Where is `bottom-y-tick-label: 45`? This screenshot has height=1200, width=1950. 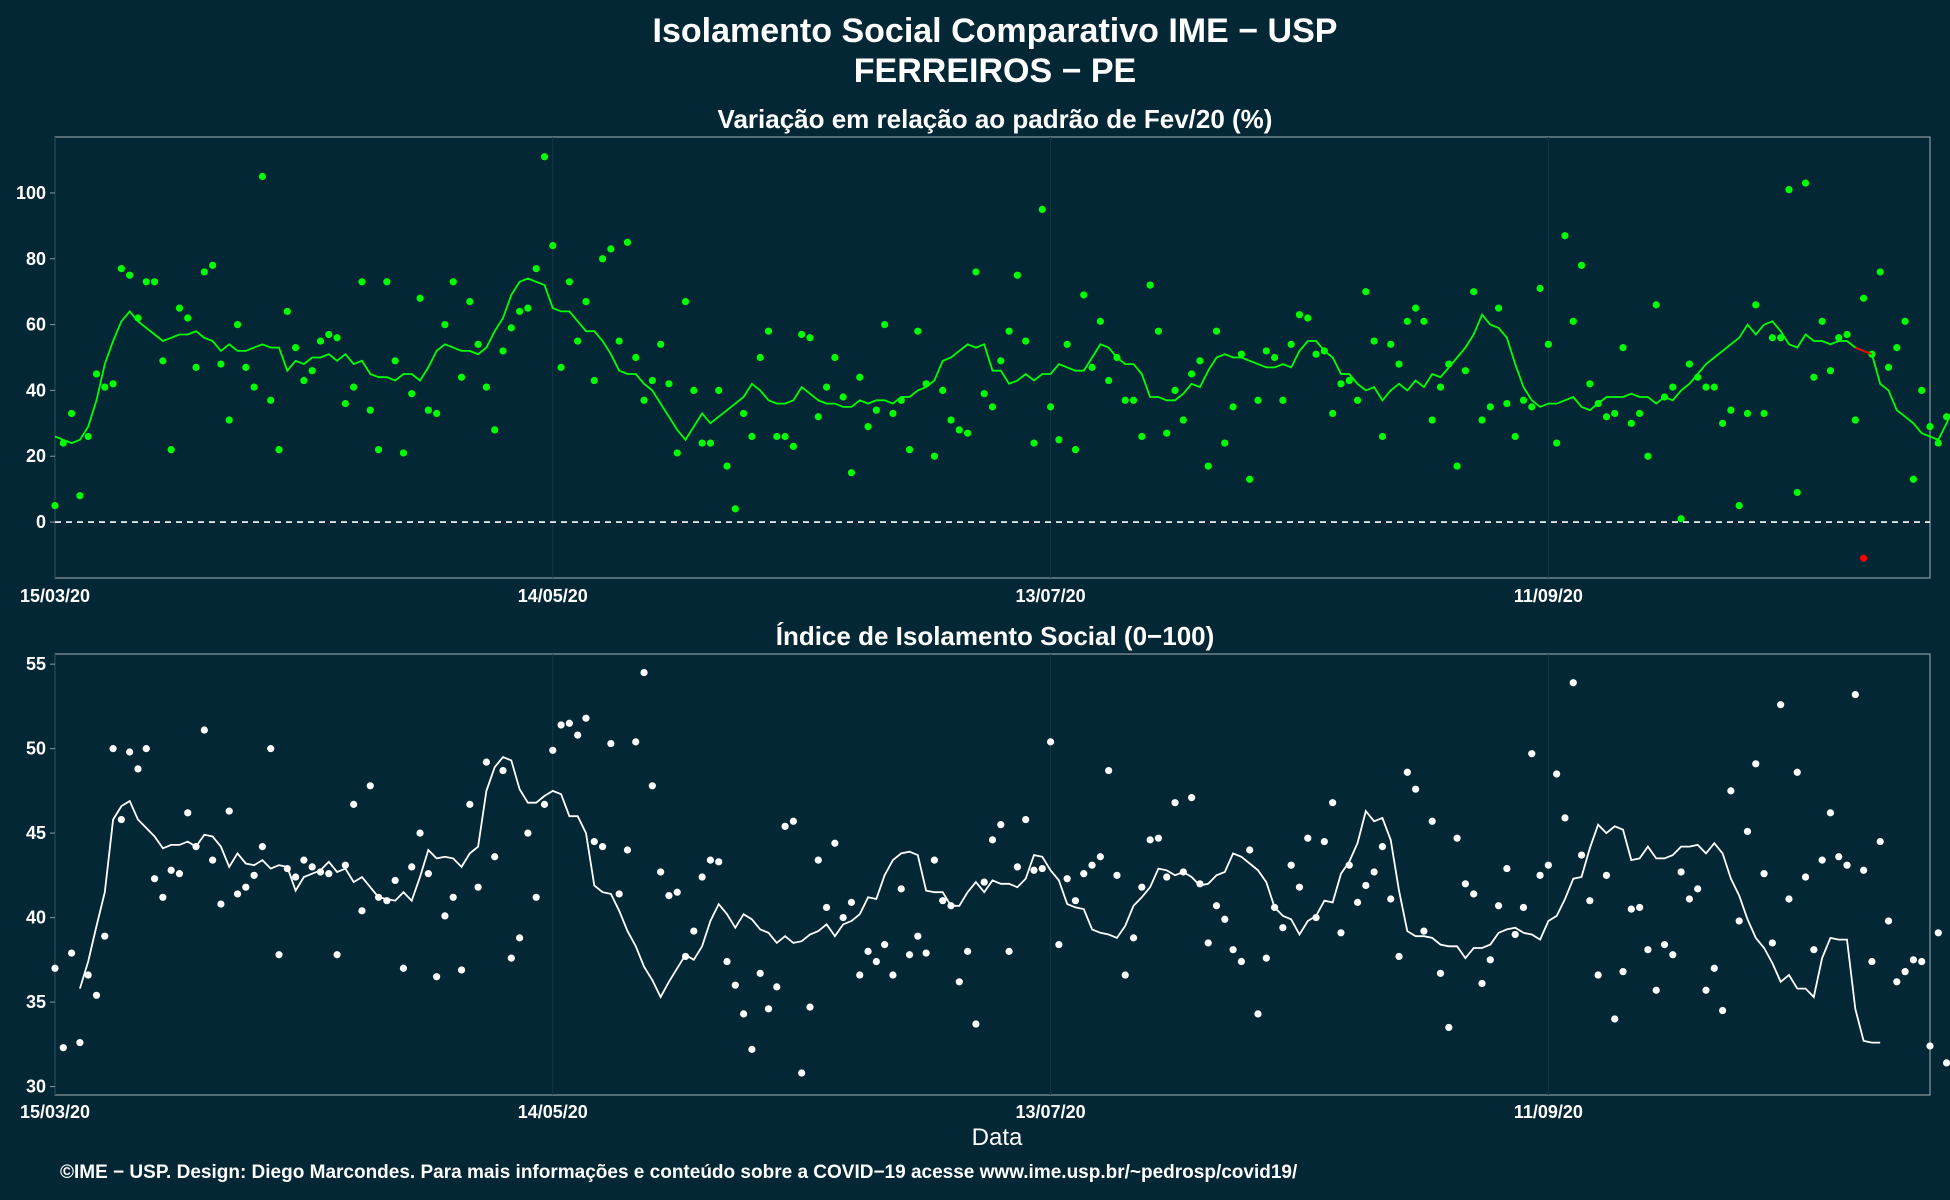 bottom-y-tick-label: 45 is located at coordinates (36, 833).